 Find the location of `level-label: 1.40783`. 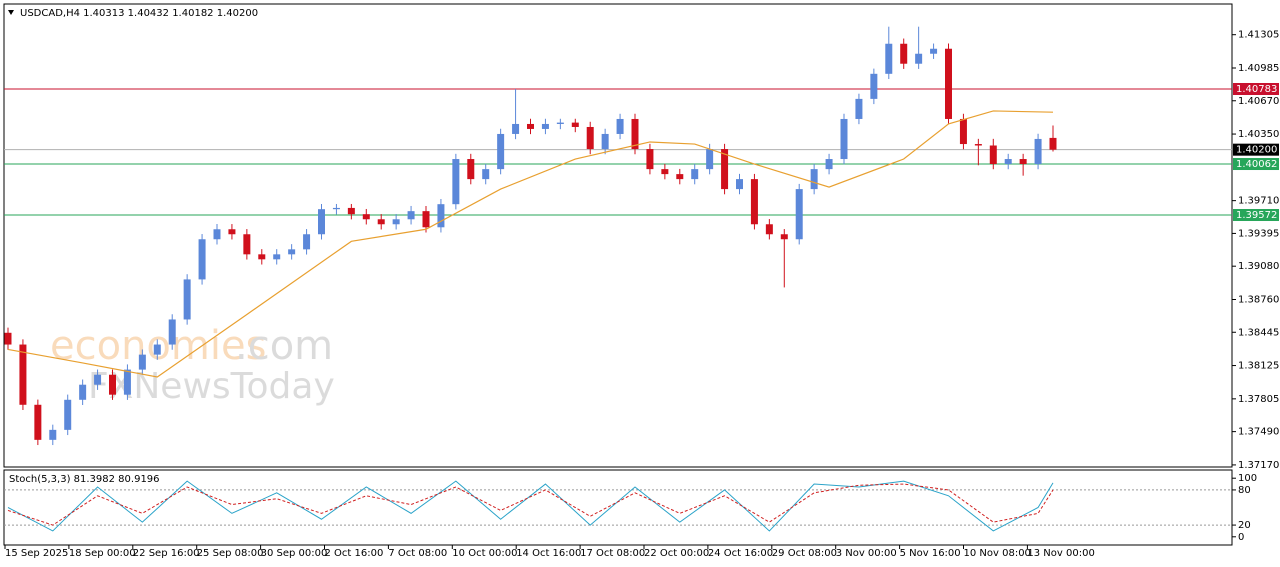

level-label: 1.40783 is located at coordinates (1256, 89).